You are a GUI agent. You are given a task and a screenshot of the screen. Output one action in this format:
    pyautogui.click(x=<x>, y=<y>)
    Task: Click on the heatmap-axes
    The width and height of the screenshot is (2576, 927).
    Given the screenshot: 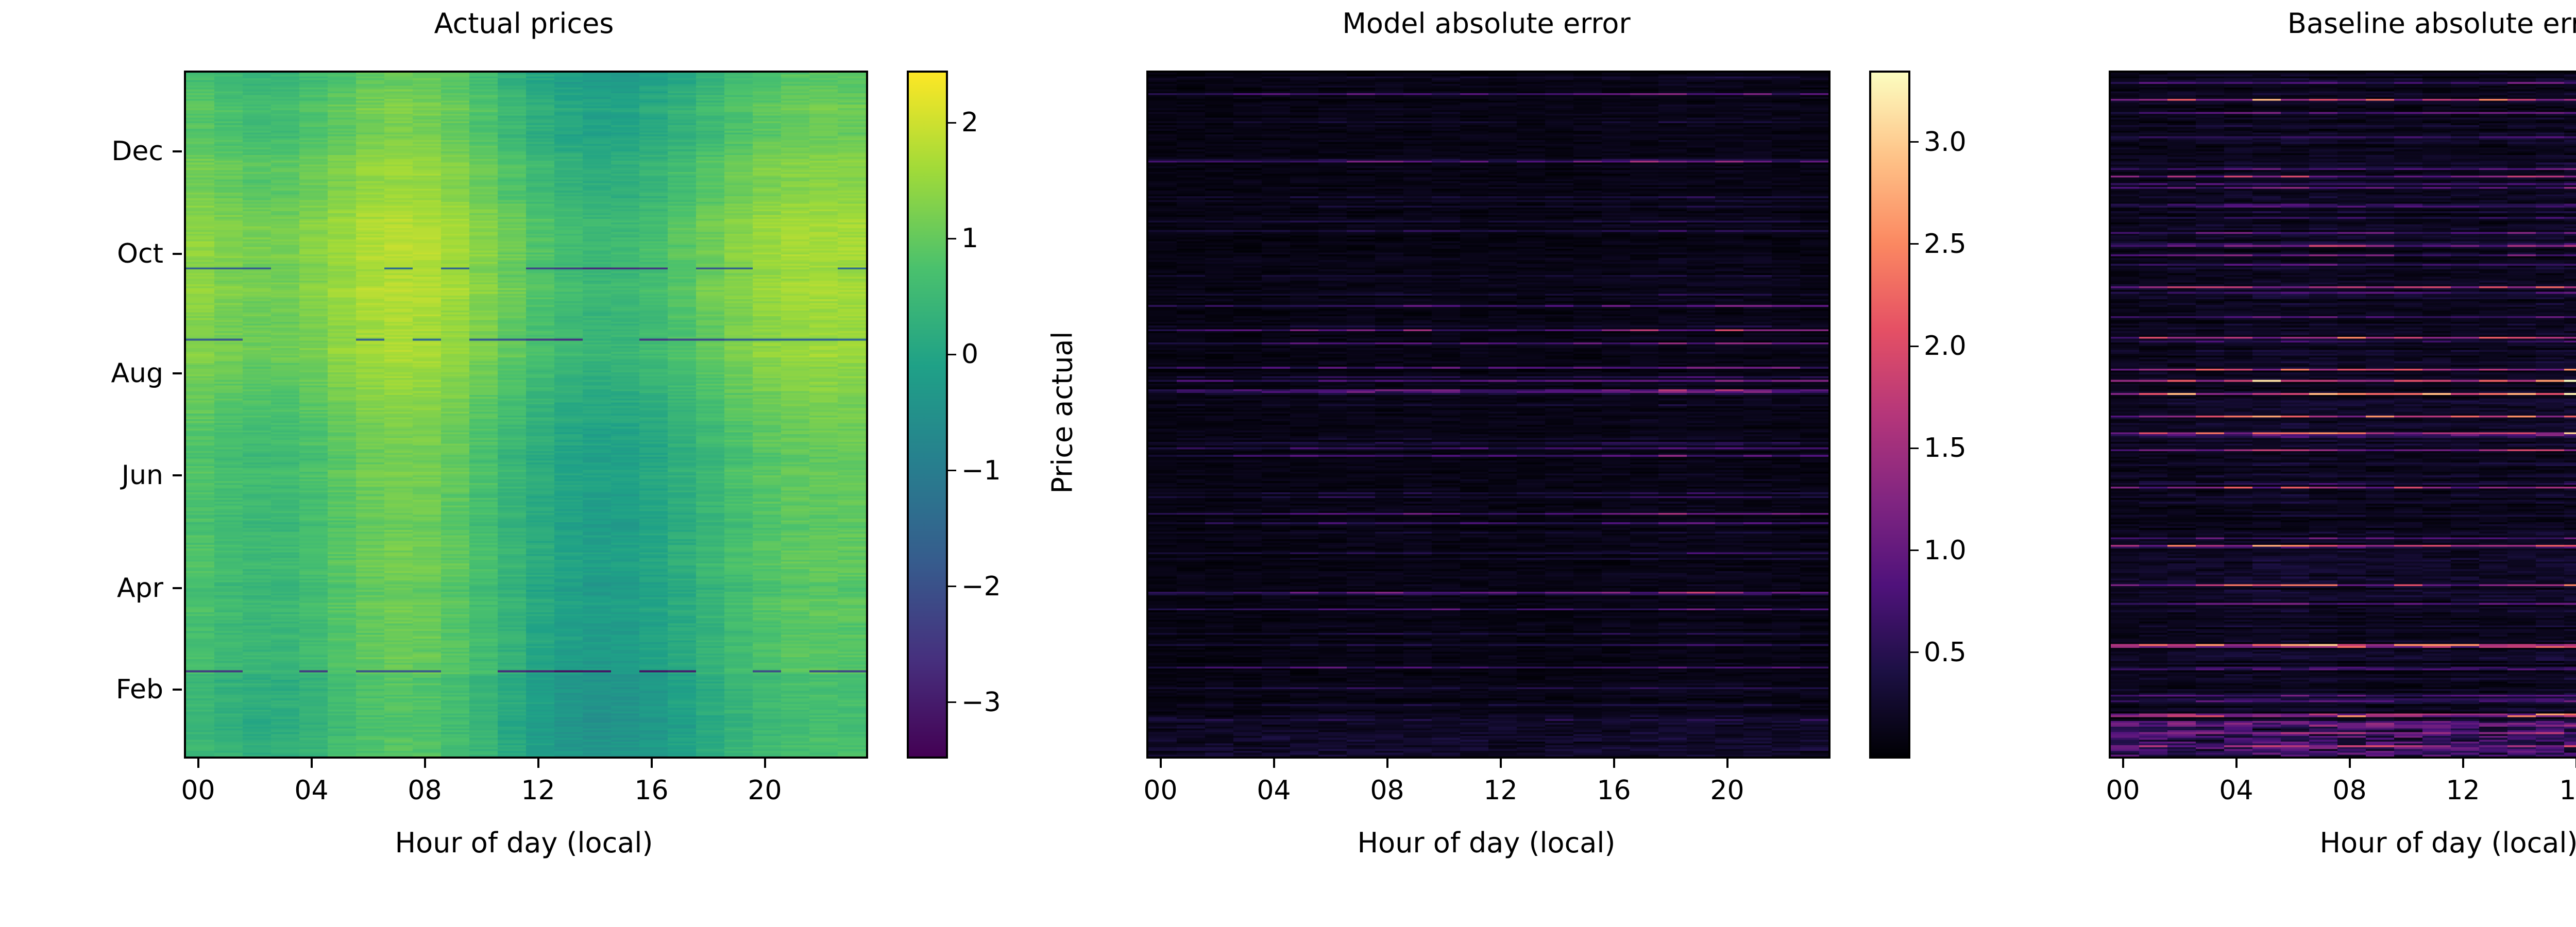 What is the action you would take?
    pyautogui.click(x=2342, y=415)
    